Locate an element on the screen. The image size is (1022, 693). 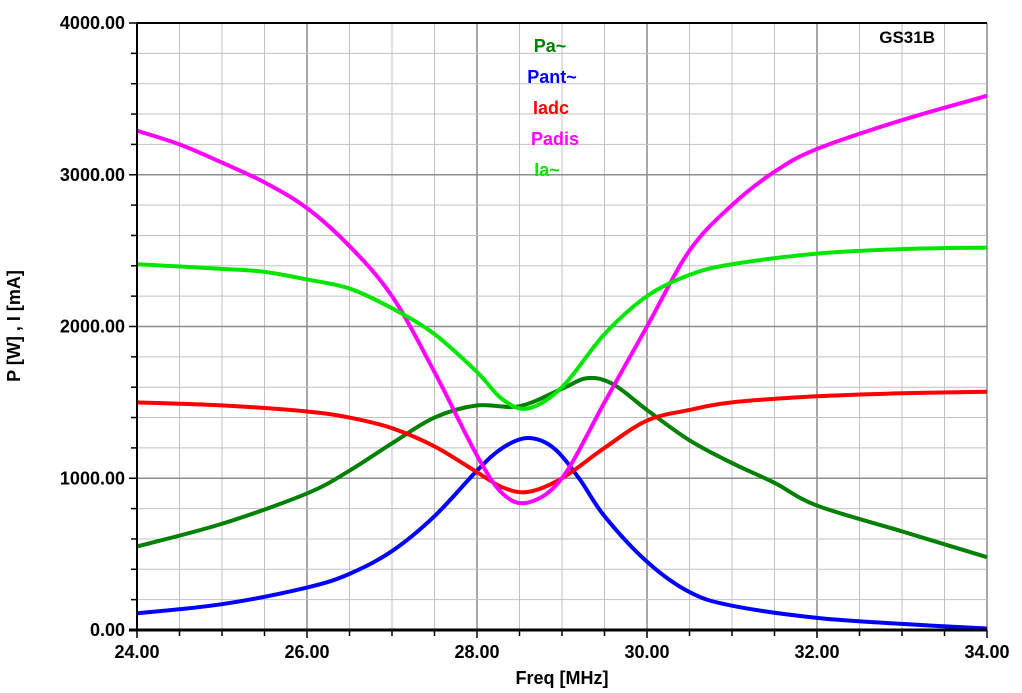
y-tick-label: 2000.00 is located at coordinates (92, 327).